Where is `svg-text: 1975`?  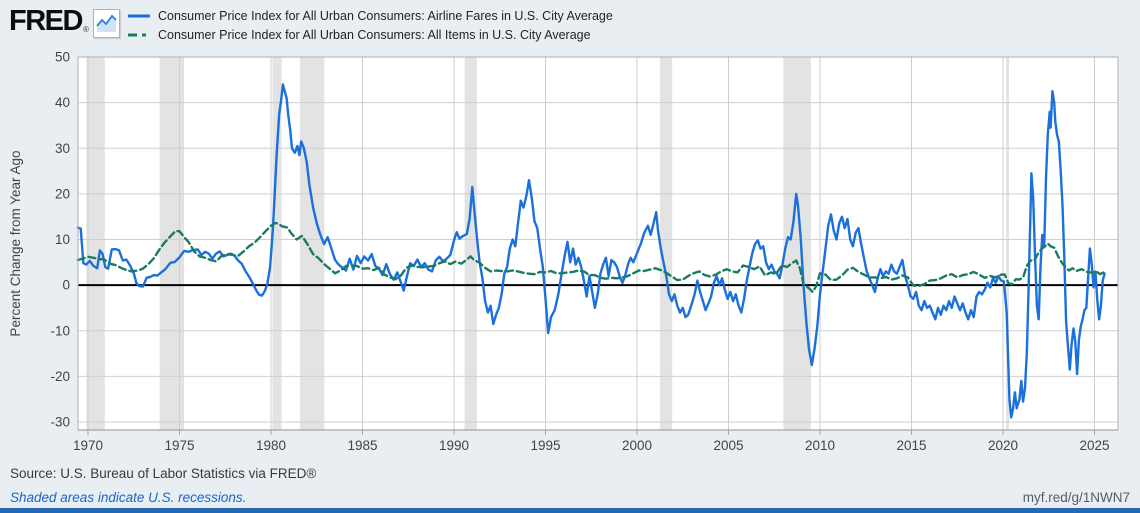 svg-text: 1975 is located at coordinates (179, 445).